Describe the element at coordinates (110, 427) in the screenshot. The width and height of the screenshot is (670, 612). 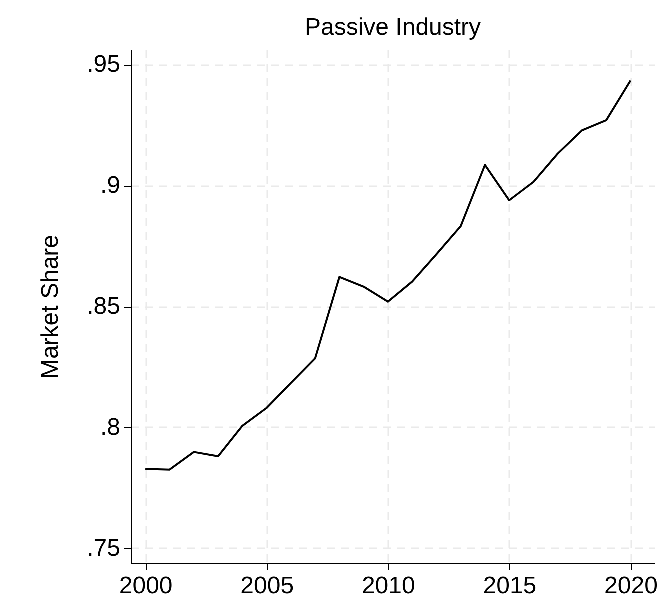
I see `y-tick-label: .8` at that location.